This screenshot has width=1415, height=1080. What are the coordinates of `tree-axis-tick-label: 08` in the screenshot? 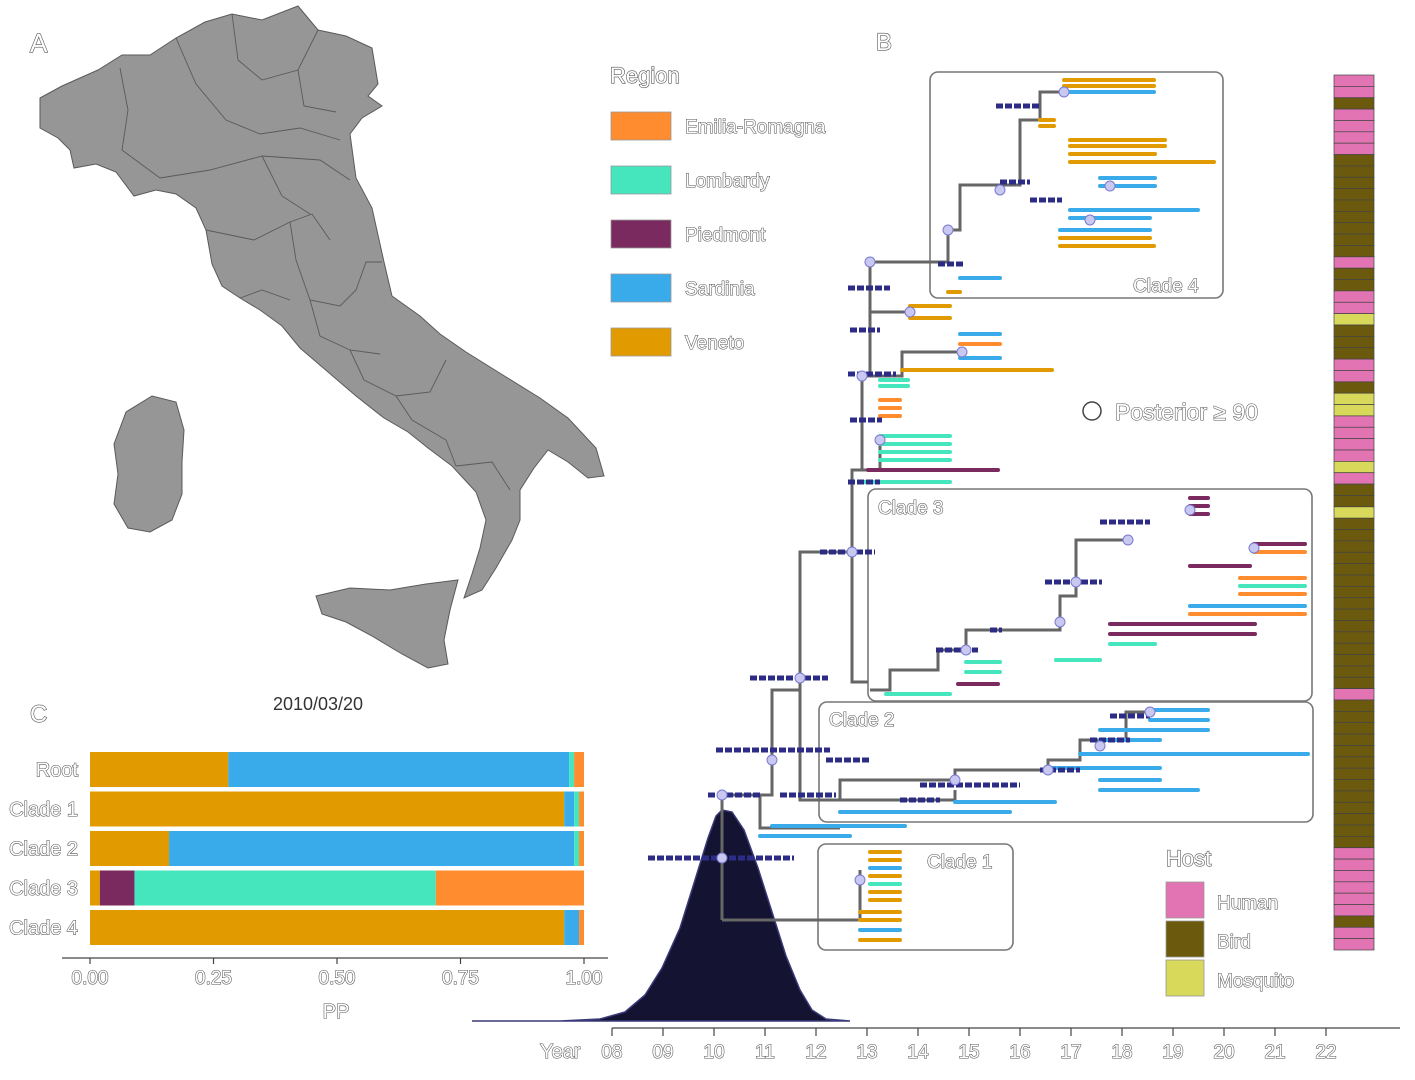 It's located at (611, 1052).